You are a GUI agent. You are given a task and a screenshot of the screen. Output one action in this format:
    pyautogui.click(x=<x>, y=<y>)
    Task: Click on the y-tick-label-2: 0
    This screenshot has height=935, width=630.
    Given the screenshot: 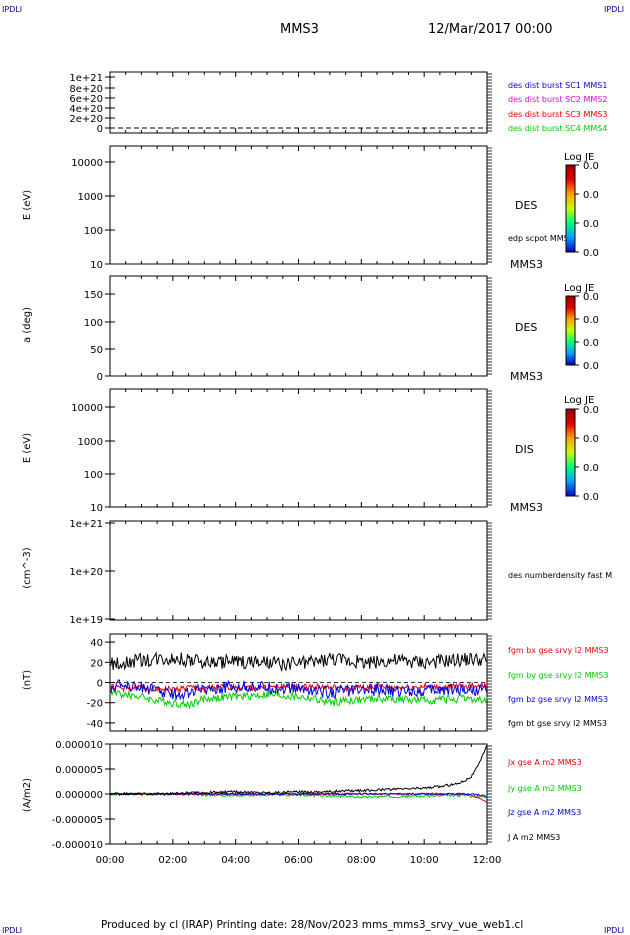 What is the action you would take?
    pyautogui.click(x=100, y=377)
    